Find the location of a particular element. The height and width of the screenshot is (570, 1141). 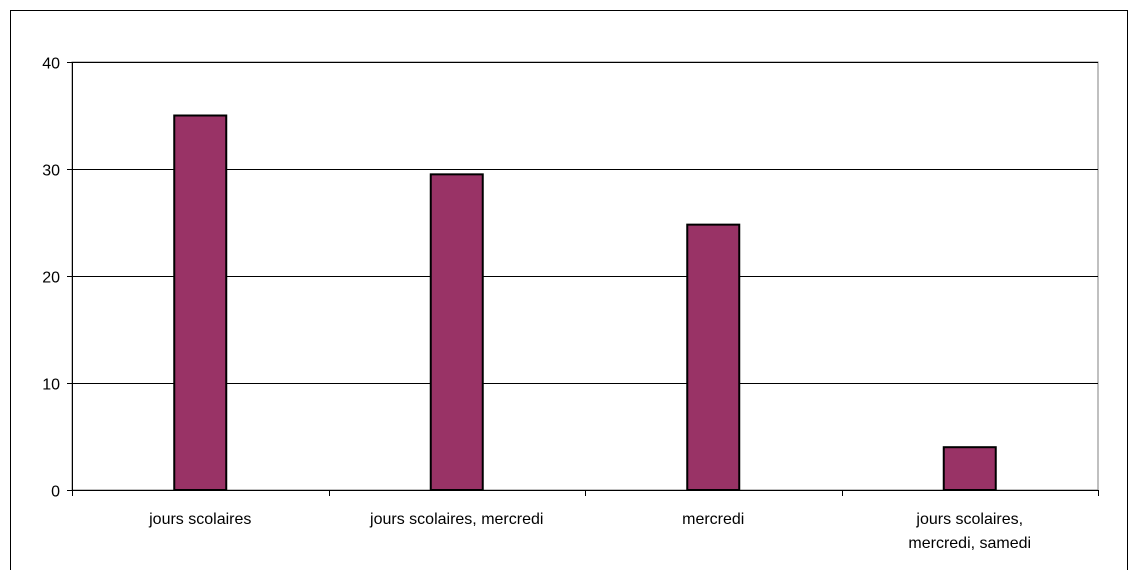

y-tick-label: 30 is located at coordinates (51, 171).